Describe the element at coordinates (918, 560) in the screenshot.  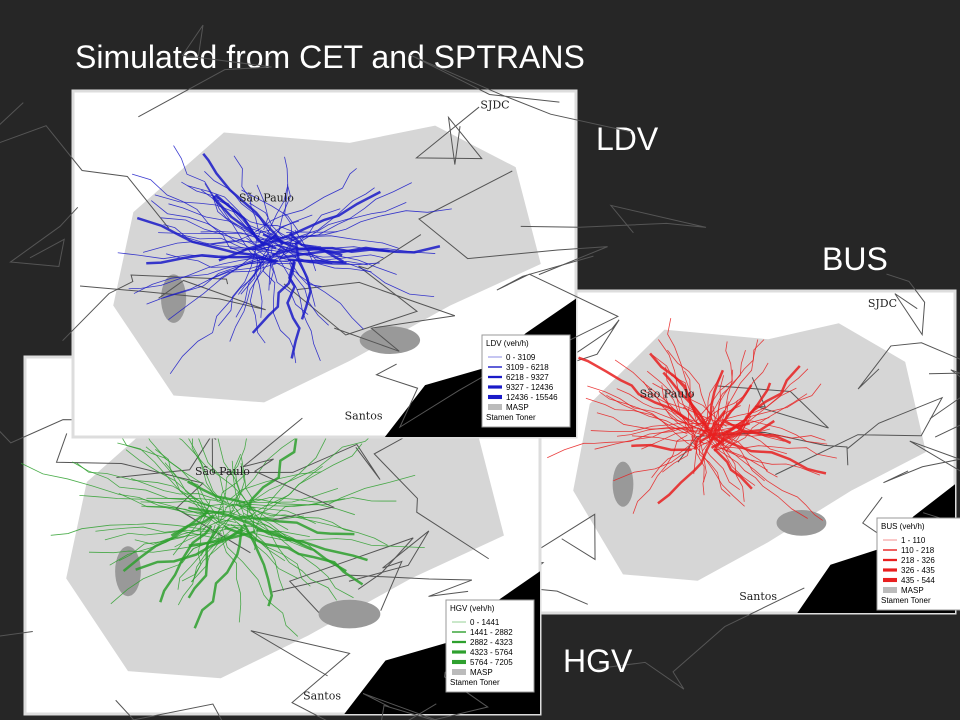
I see `legend-entry: 218 - 326` at that location.